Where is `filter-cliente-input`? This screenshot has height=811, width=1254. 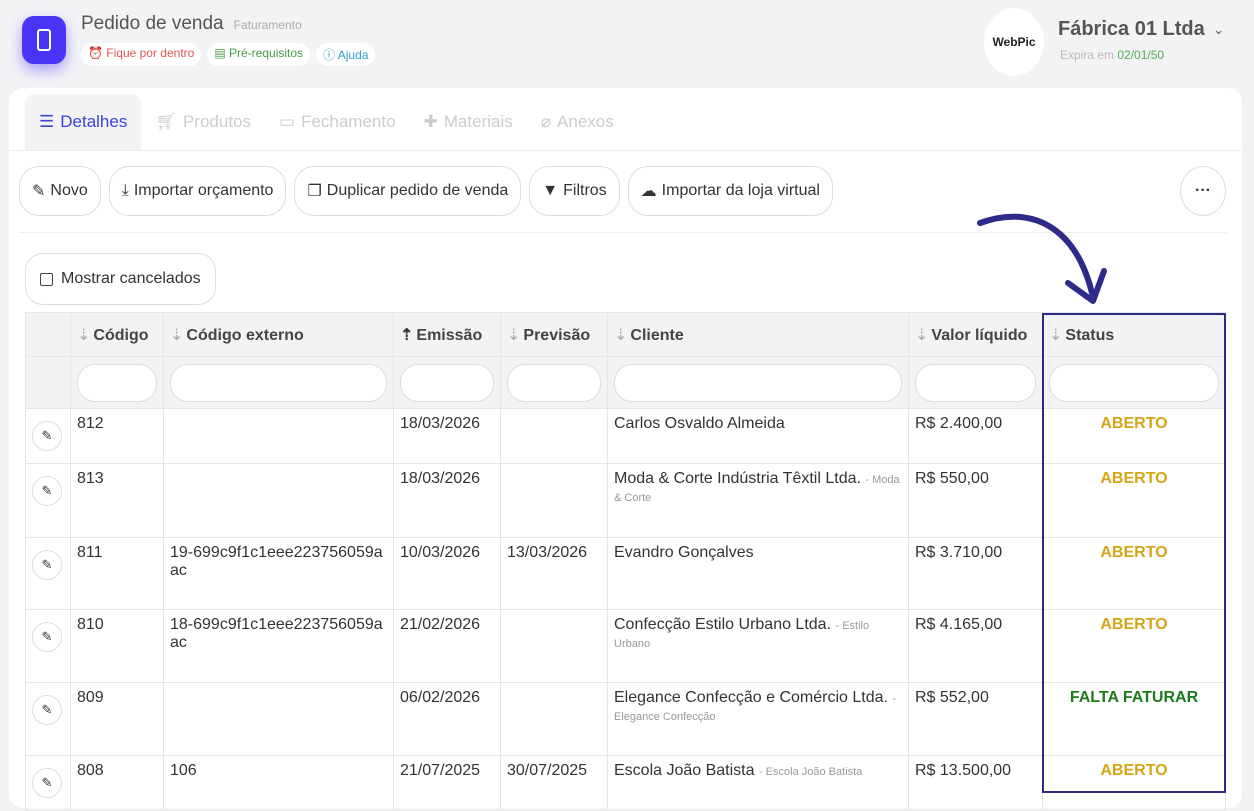
filter-cliente-input is located at coordinates (758, 382).